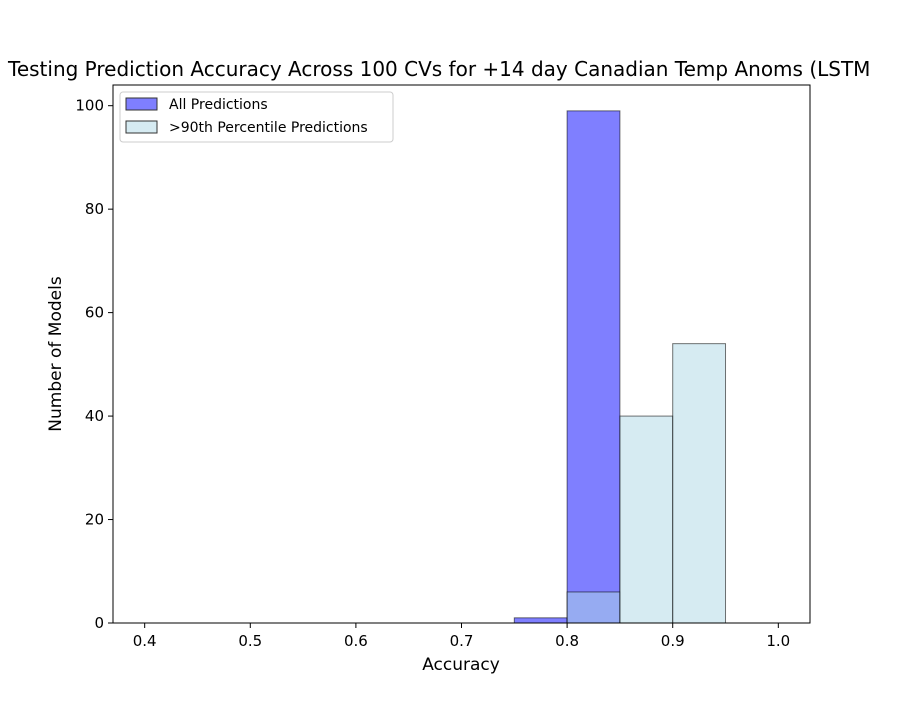 This screenshot has width=900, height=704. Describe the element at coordinates (141, 127) in the screenshot. I see `legend-swatch-90th-percentile` at that location.